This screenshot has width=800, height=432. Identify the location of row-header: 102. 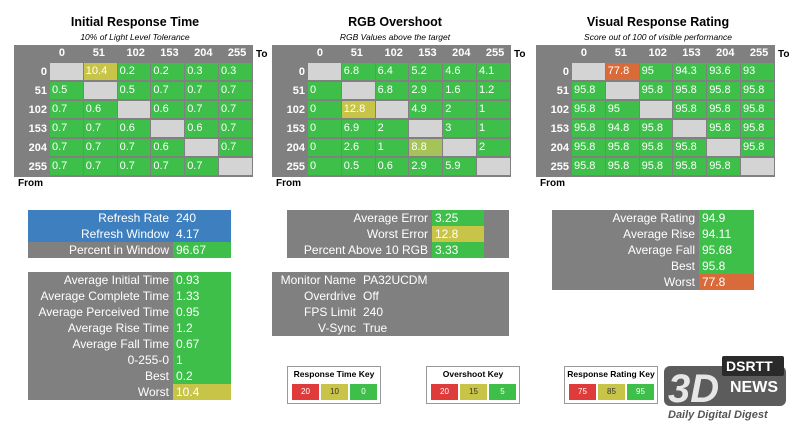
(295, 110).